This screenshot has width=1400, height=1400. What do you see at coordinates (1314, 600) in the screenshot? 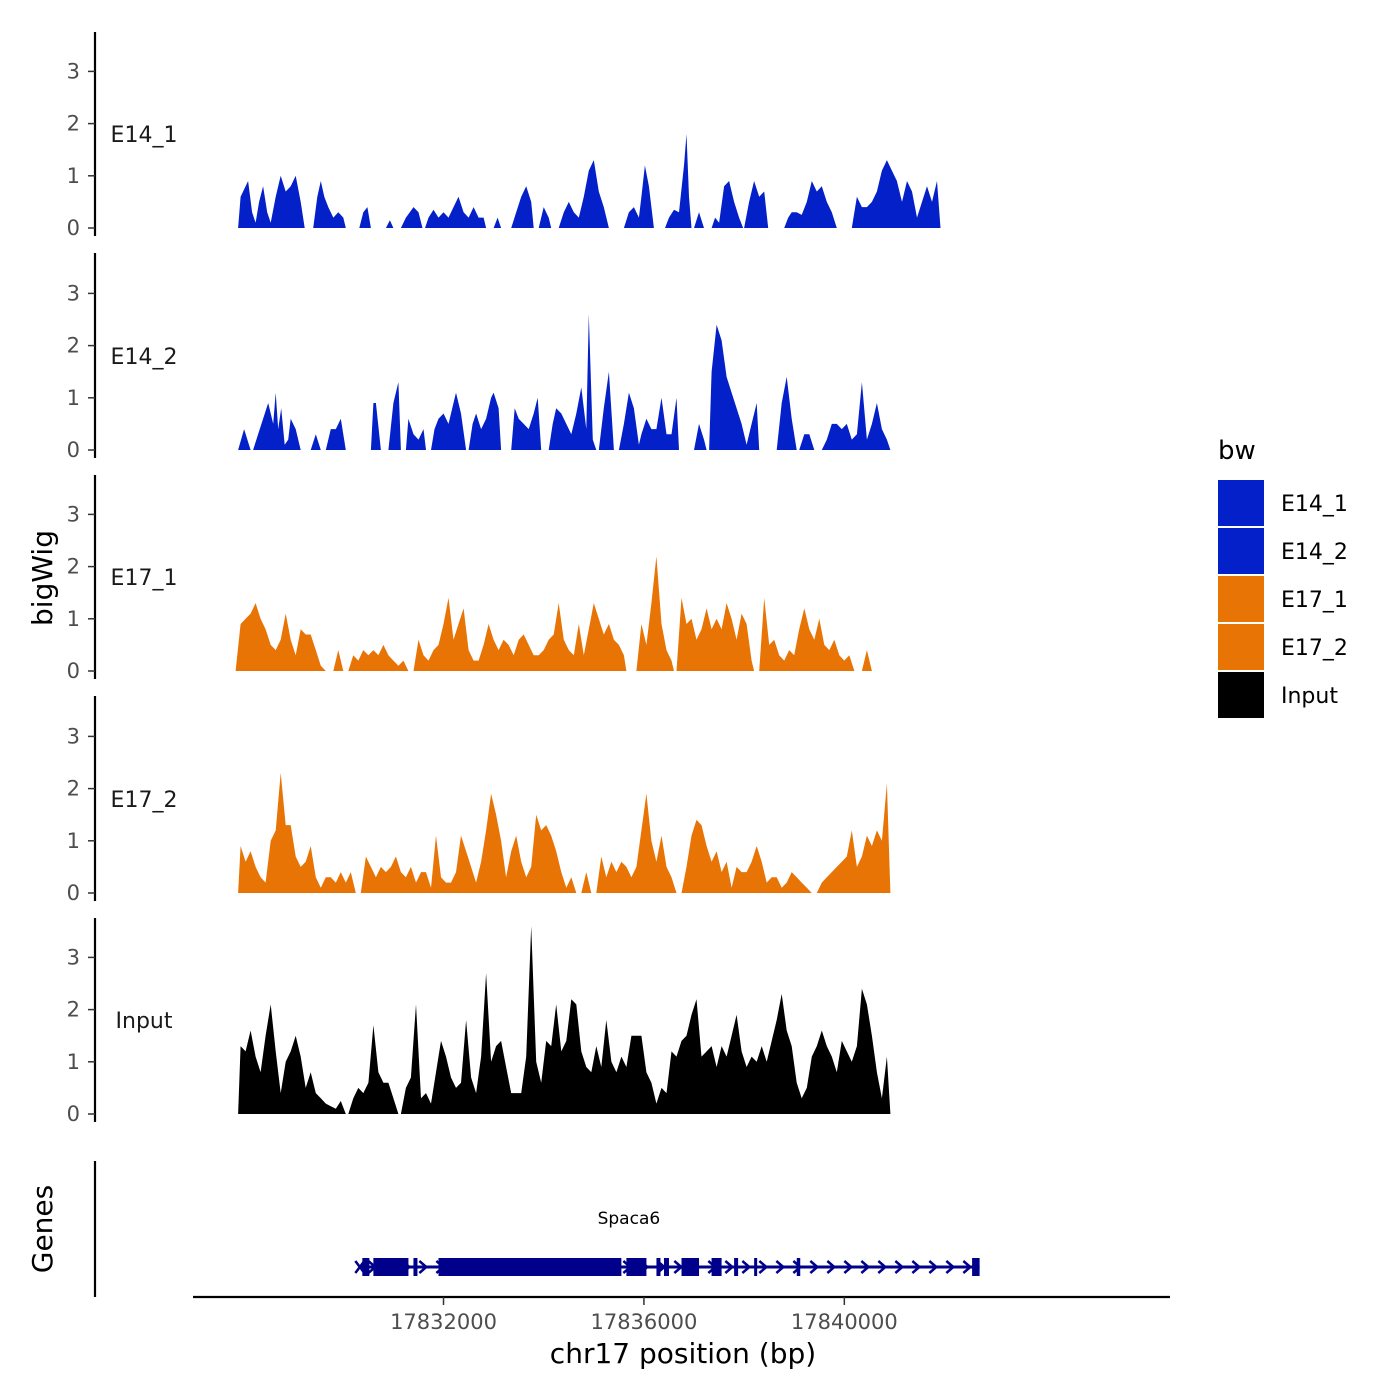
I see `legend-label-E17_1: E17_1` at bounding box center [1314, 600].